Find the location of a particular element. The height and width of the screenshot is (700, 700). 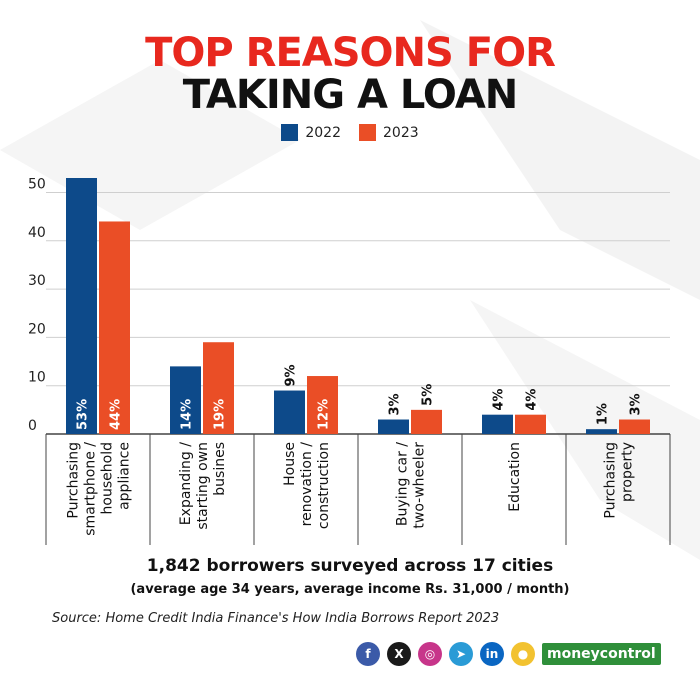

data-label-2023-cat-5: 3% is located at coordinates (636, 404).